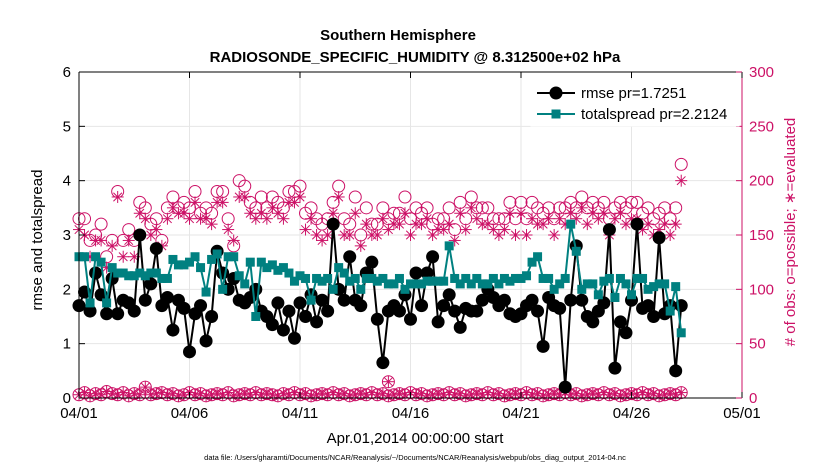 Image resolution: width=830 pixels, height=470 pixels. What do you see at coordinates (790, 232) in the screenshot?
I see `y-axis-label-right: # of obs: o=possible; ∗=evaluated` at bounding box center [790, 232].